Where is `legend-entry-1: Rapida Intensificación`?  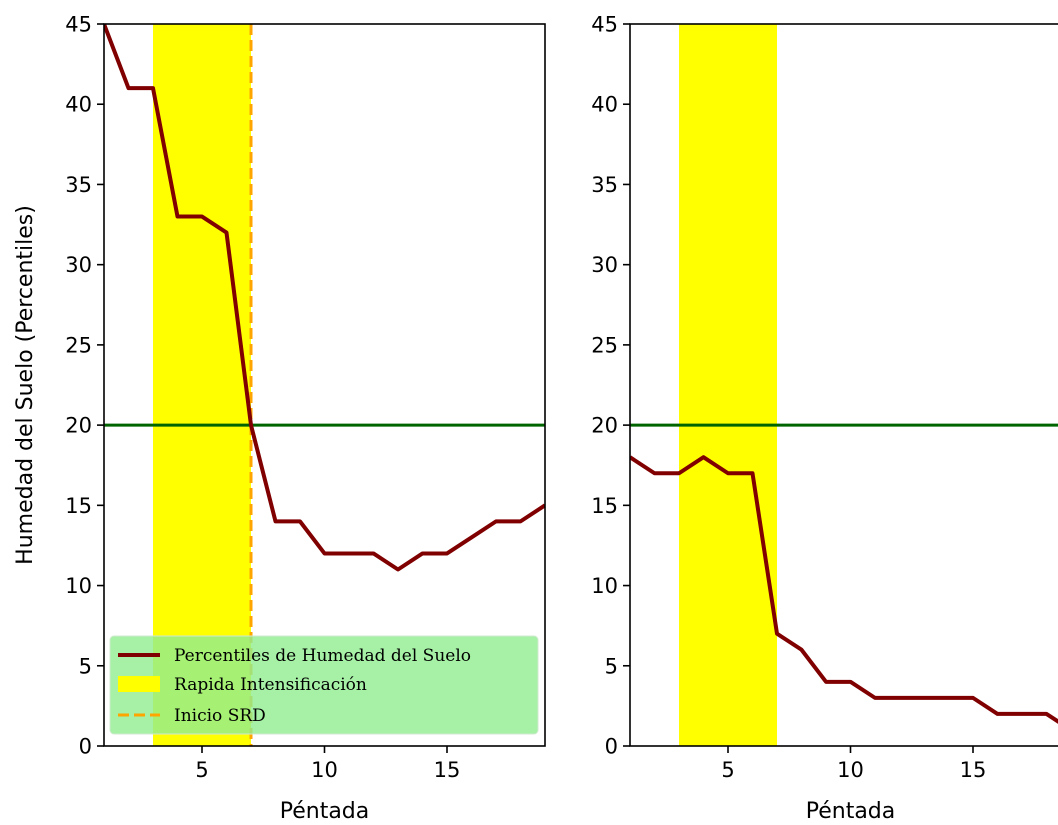 legend-entry-1: Rapida Intensificación is located at coordinates (270, 685).